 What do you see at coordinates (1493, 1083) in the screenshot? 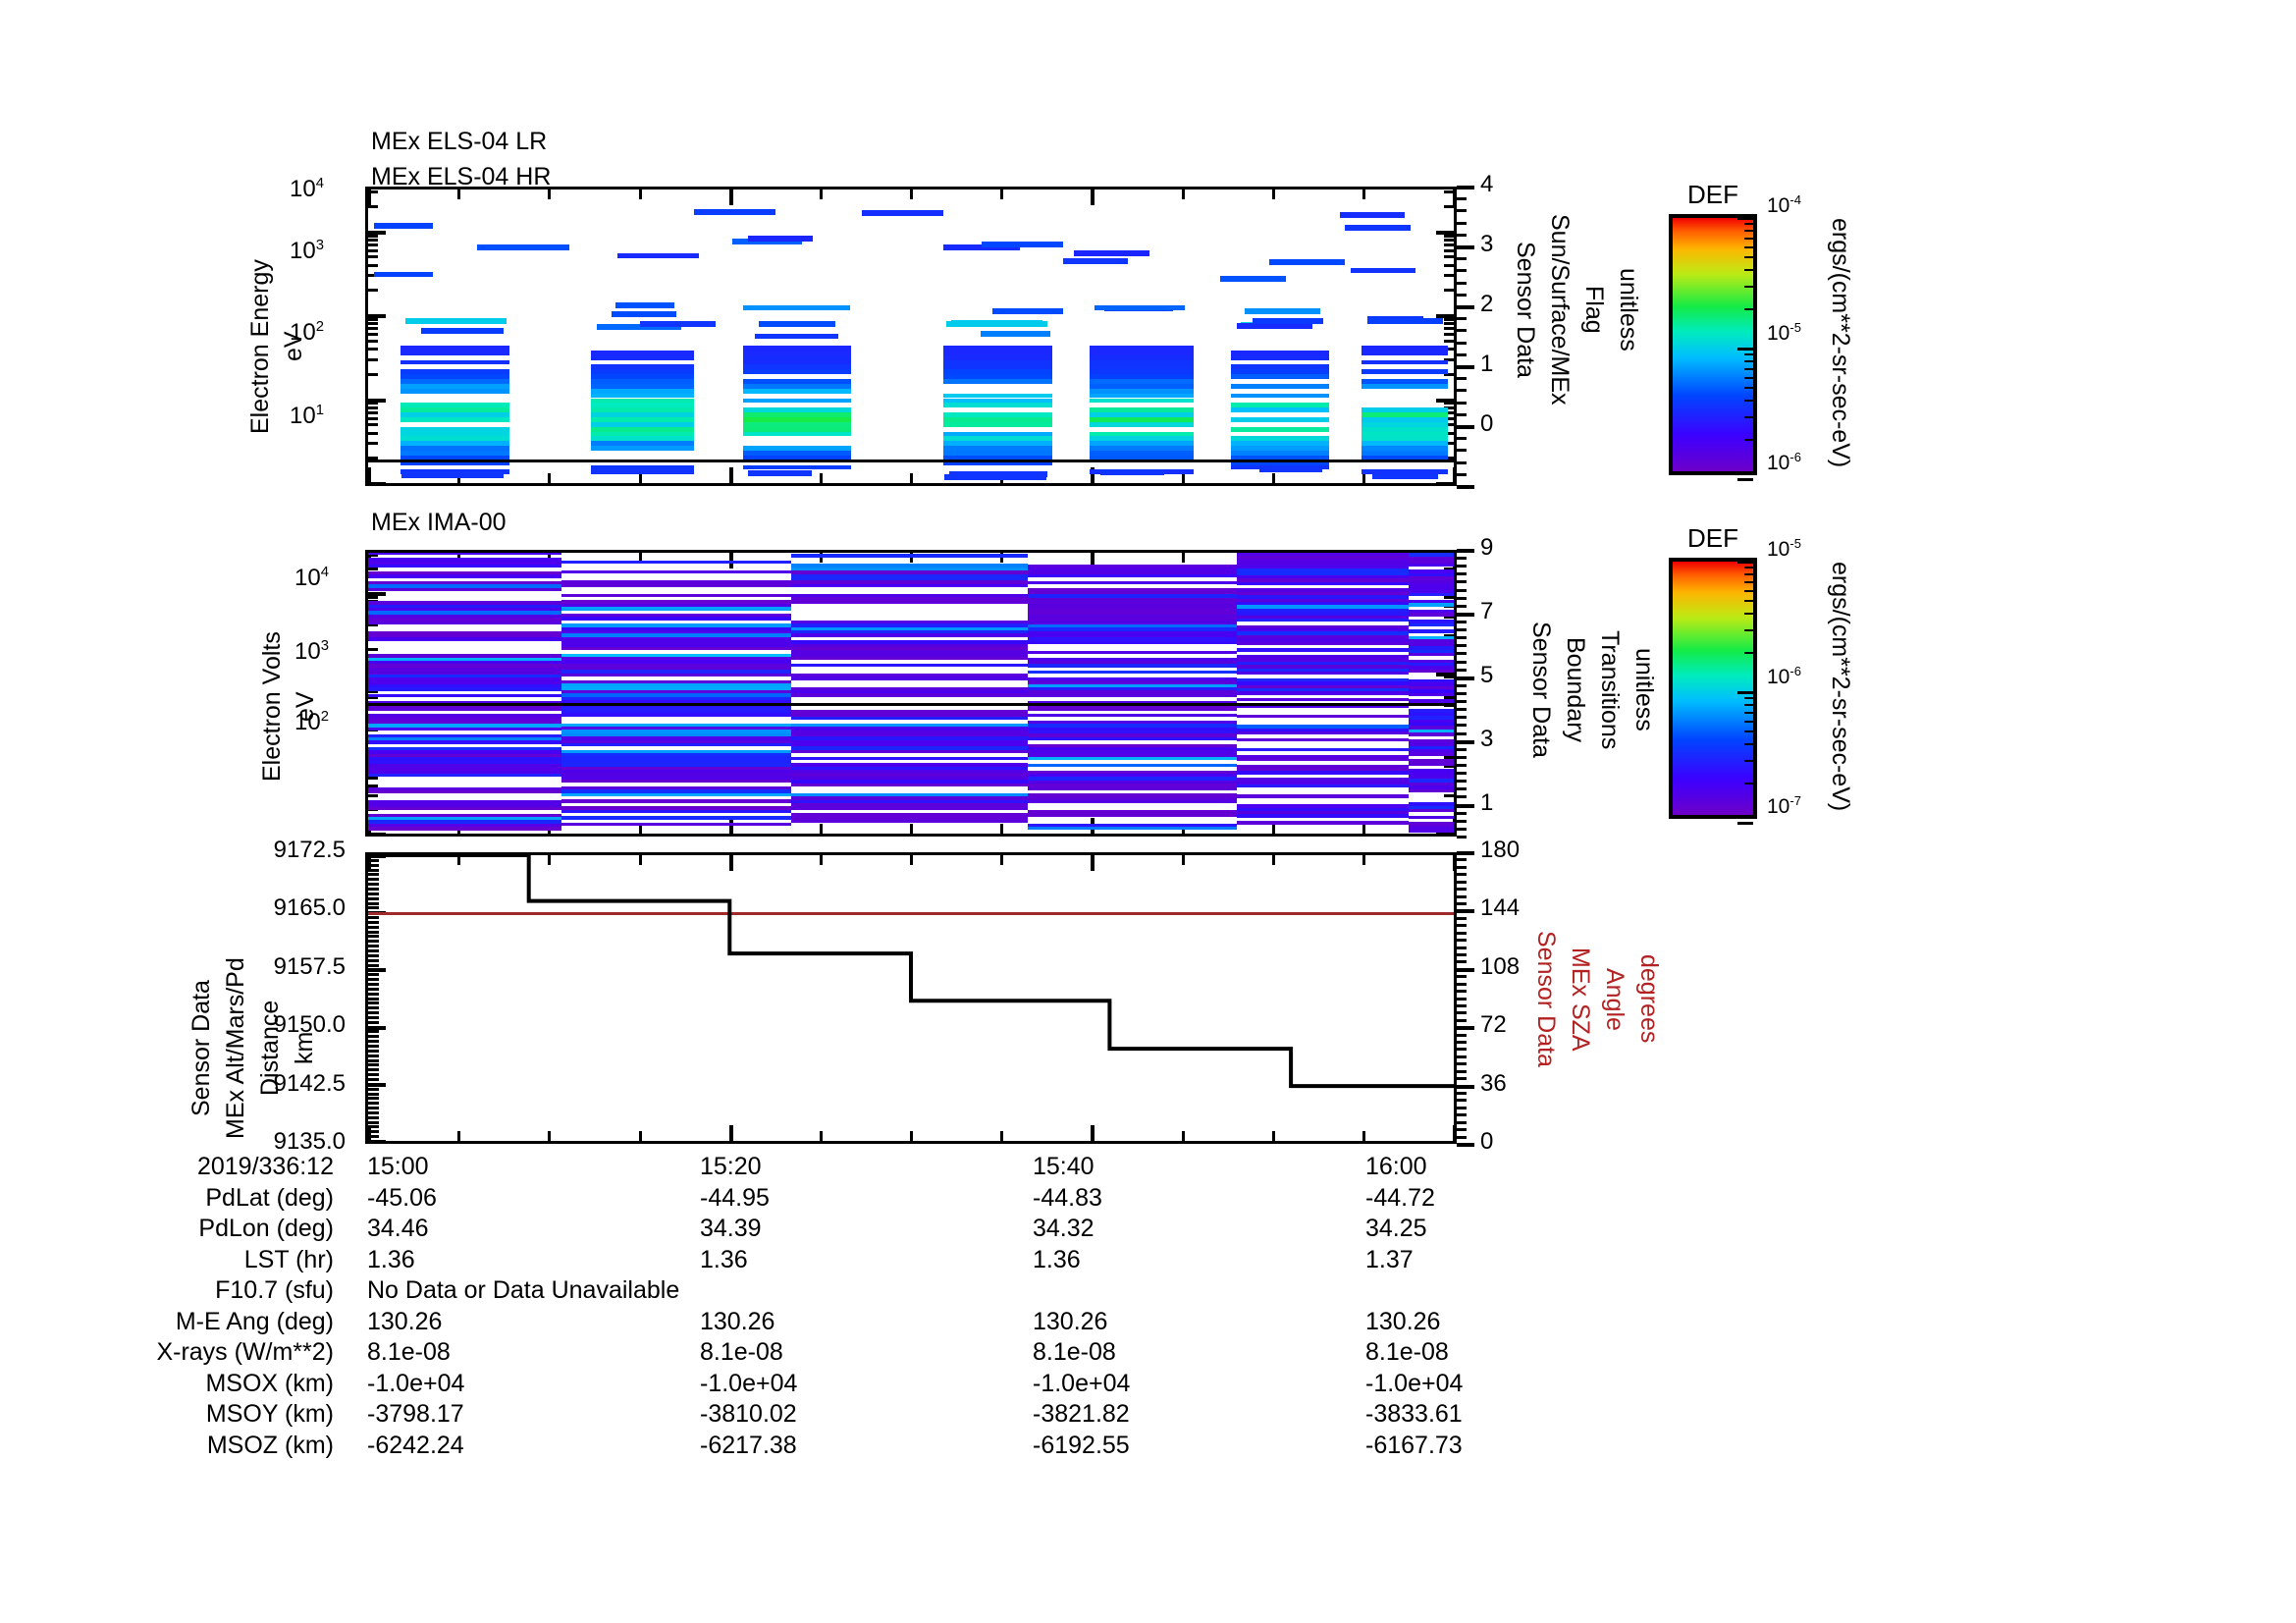
I see `panel3-right-tick-label: 36` at bounding box center [1493, 1083].